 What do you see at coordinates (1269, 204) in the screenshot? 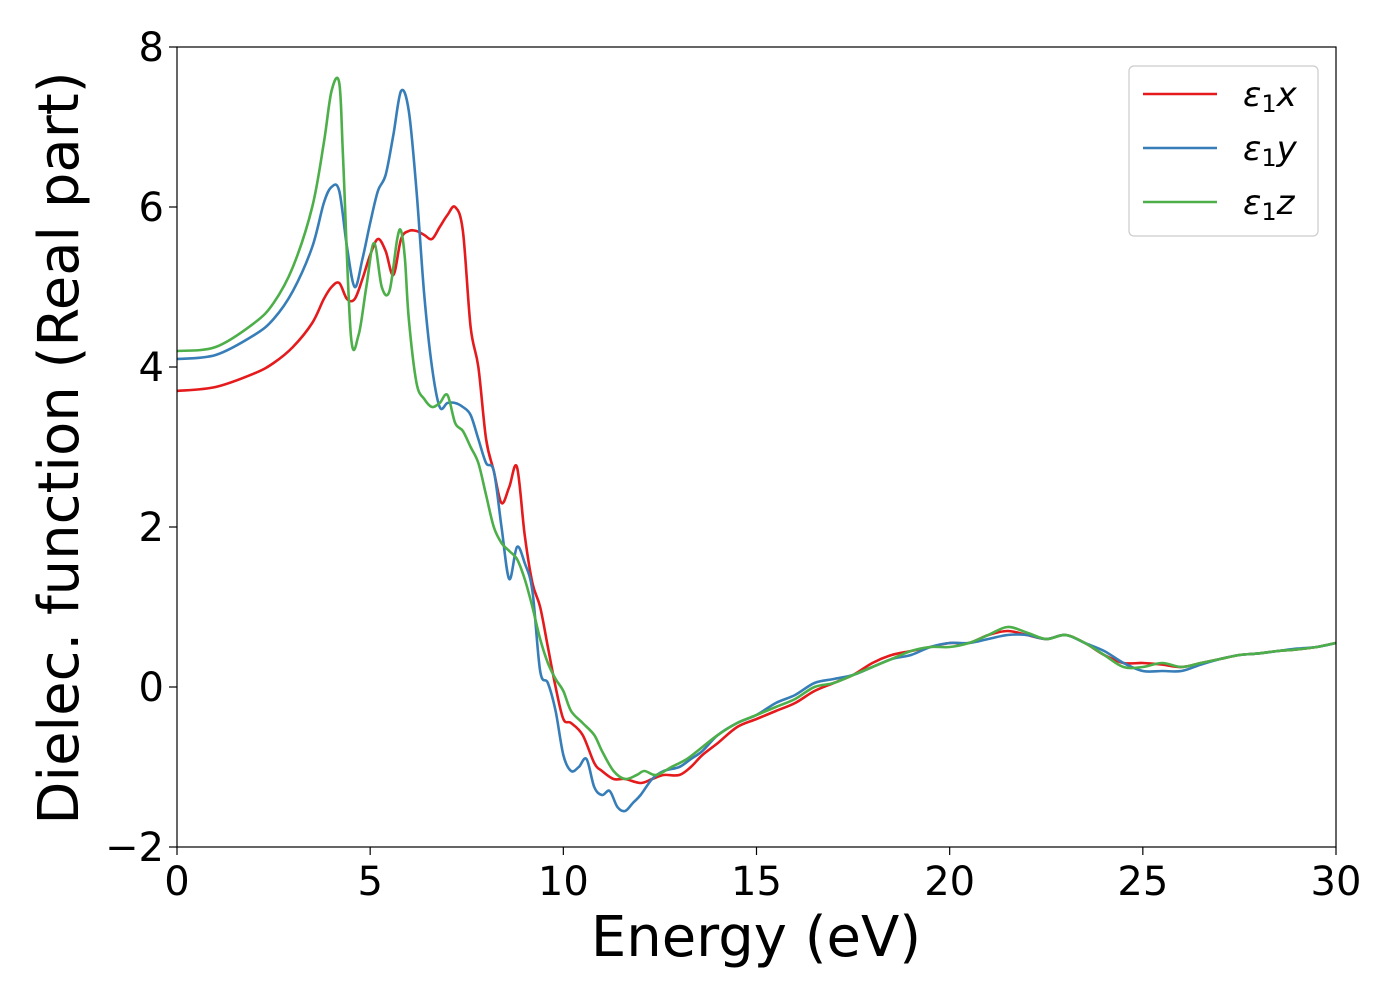
I see `legend-label: ε1z` at bounding box center [1269, 204].